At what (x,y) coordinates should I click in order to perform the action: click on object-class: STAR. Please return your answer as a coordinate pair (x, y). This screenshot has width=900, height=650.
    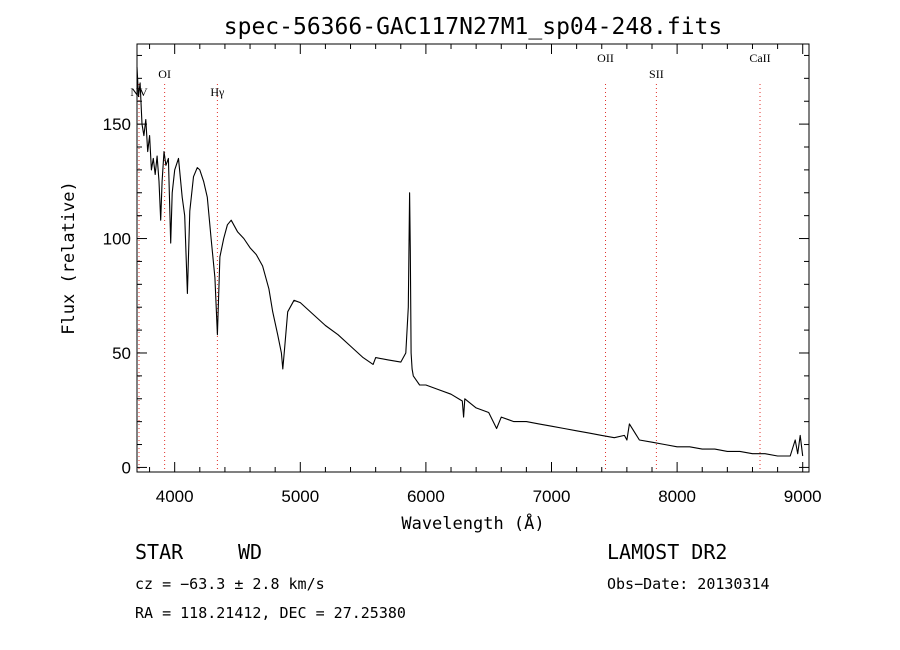
    Looking at the image, I should click on (159, 552).